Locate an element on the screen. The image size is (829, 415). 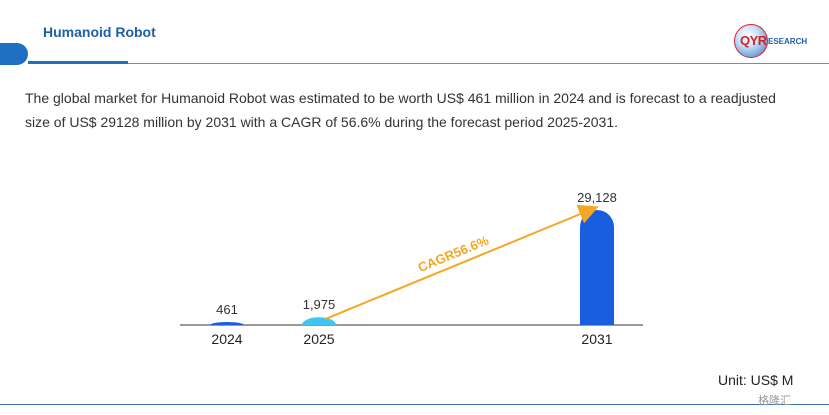
footer-divider is located at coordinates (414, 404).